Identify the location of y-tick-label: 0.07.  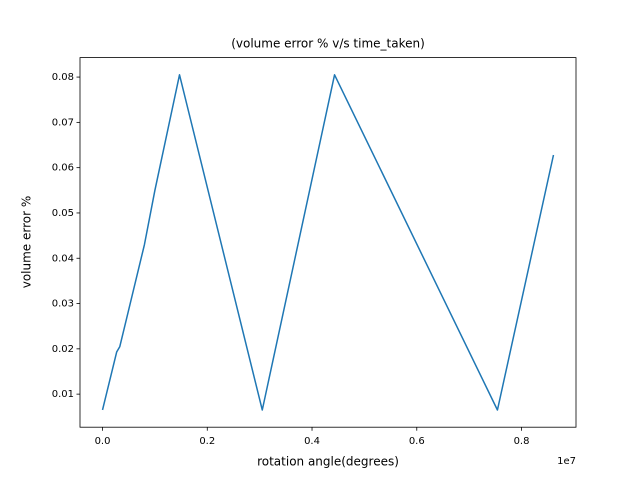
(63, 122).